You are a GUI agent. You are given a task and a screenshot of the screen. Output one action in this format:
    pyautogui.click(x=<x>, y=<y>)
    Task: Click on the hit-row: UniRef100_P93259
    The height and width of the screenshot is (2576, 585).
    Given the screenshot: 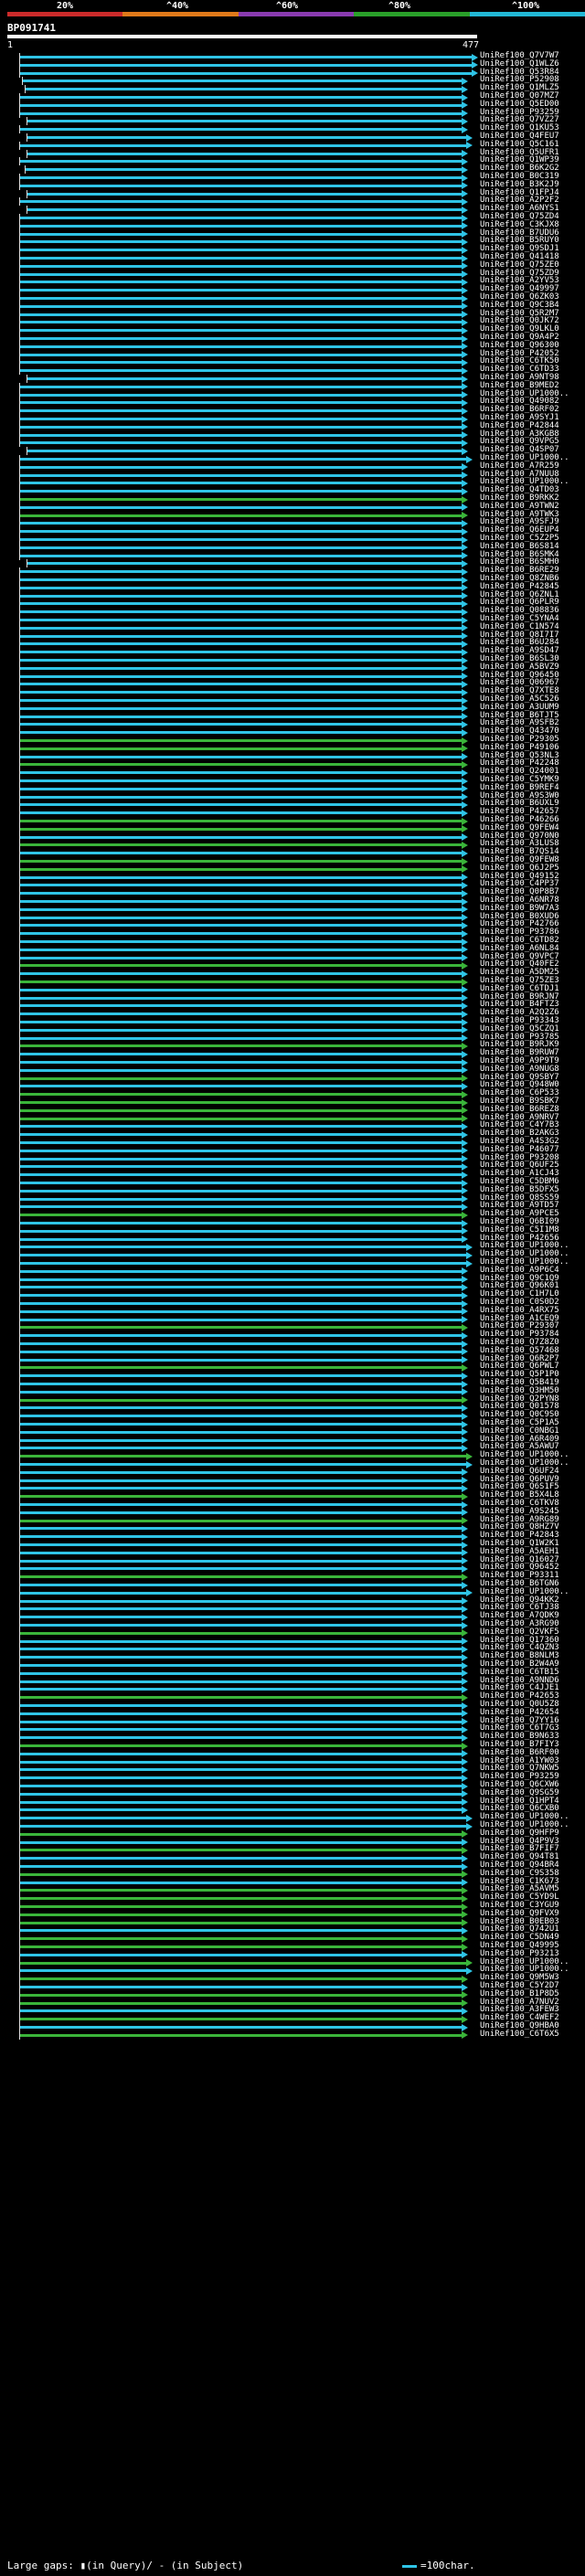 What is the action you would take?
    pyautogui.click(x=293, y=1777)
    